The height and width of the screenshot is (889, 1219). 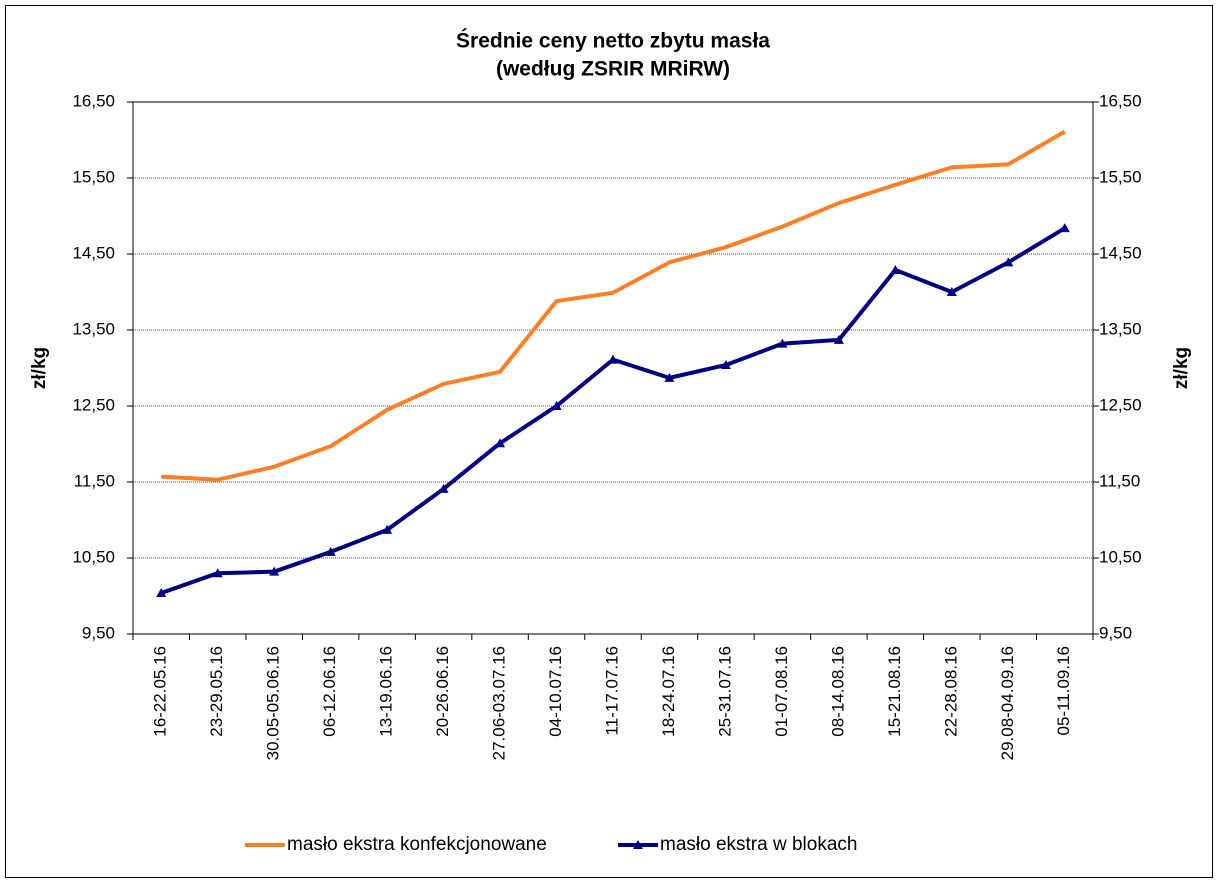 What do you see at coordinates (417, 844) in the screenshot?
I see `legend-label: masło ekstra konfekcjonowane` at bounding box center [417, 844].